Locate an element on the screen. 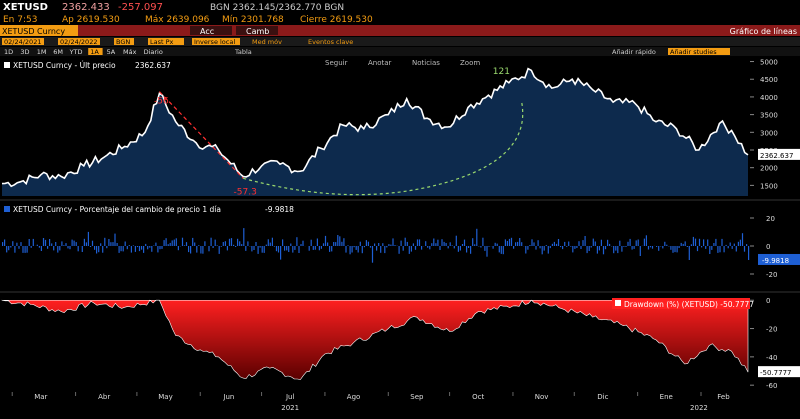 Image resolution: width=800 pixels, height=419 pixels. high-price: Máx 2639.096 is located at coordinates (177, 20).